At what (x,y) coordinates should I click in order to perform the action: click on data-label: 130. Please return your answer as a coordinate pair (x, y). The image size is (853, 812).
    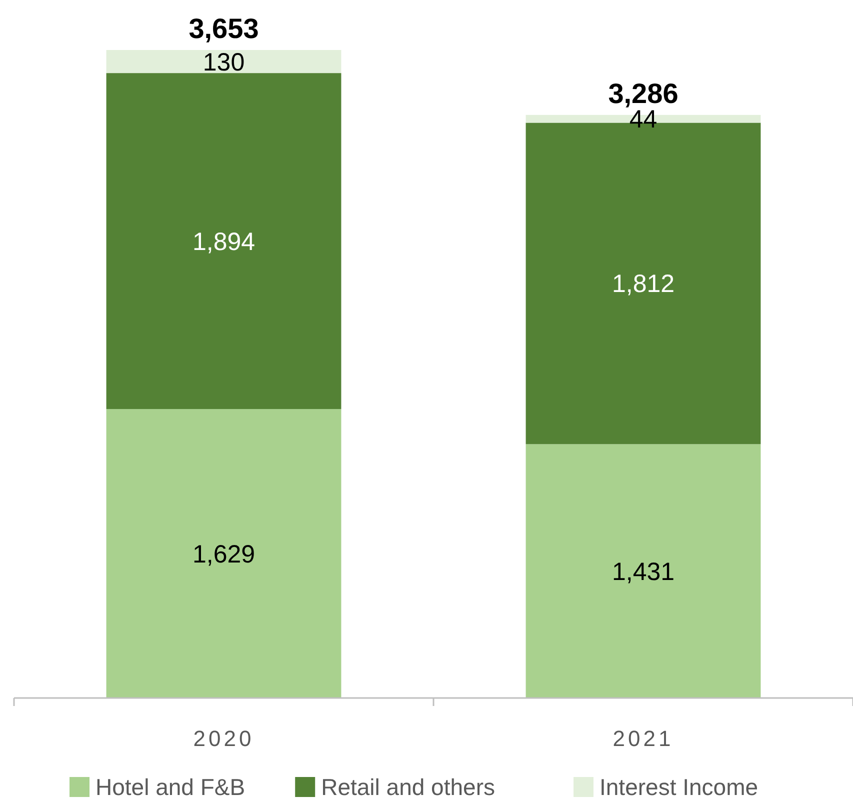
    Looking at the image, I should click on (223, 62).